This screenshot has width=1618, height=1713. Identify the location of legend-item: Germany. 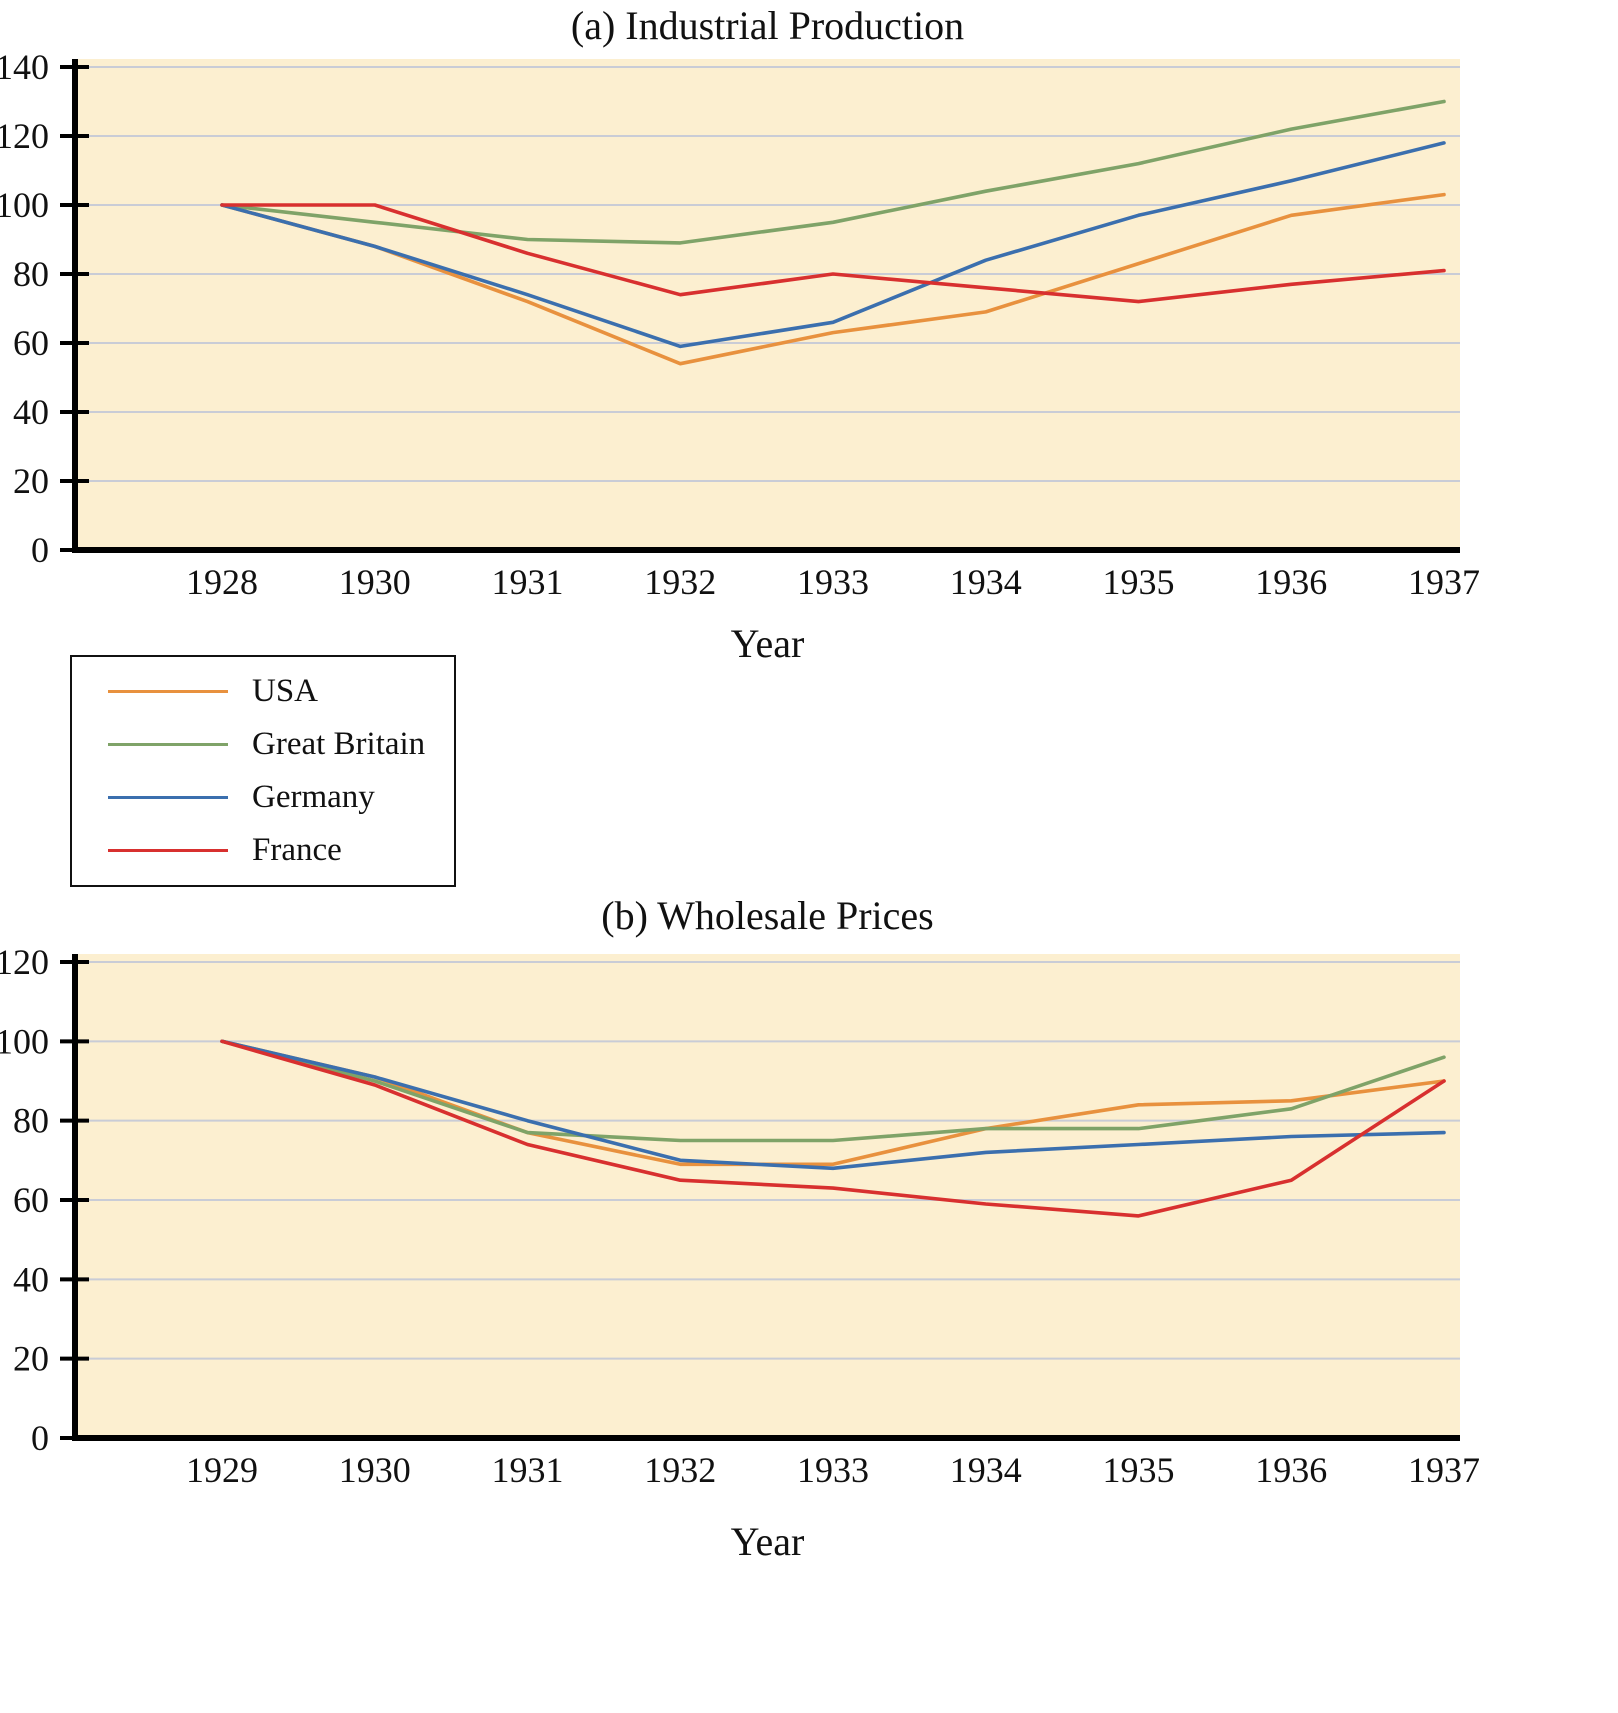
(281, 797).